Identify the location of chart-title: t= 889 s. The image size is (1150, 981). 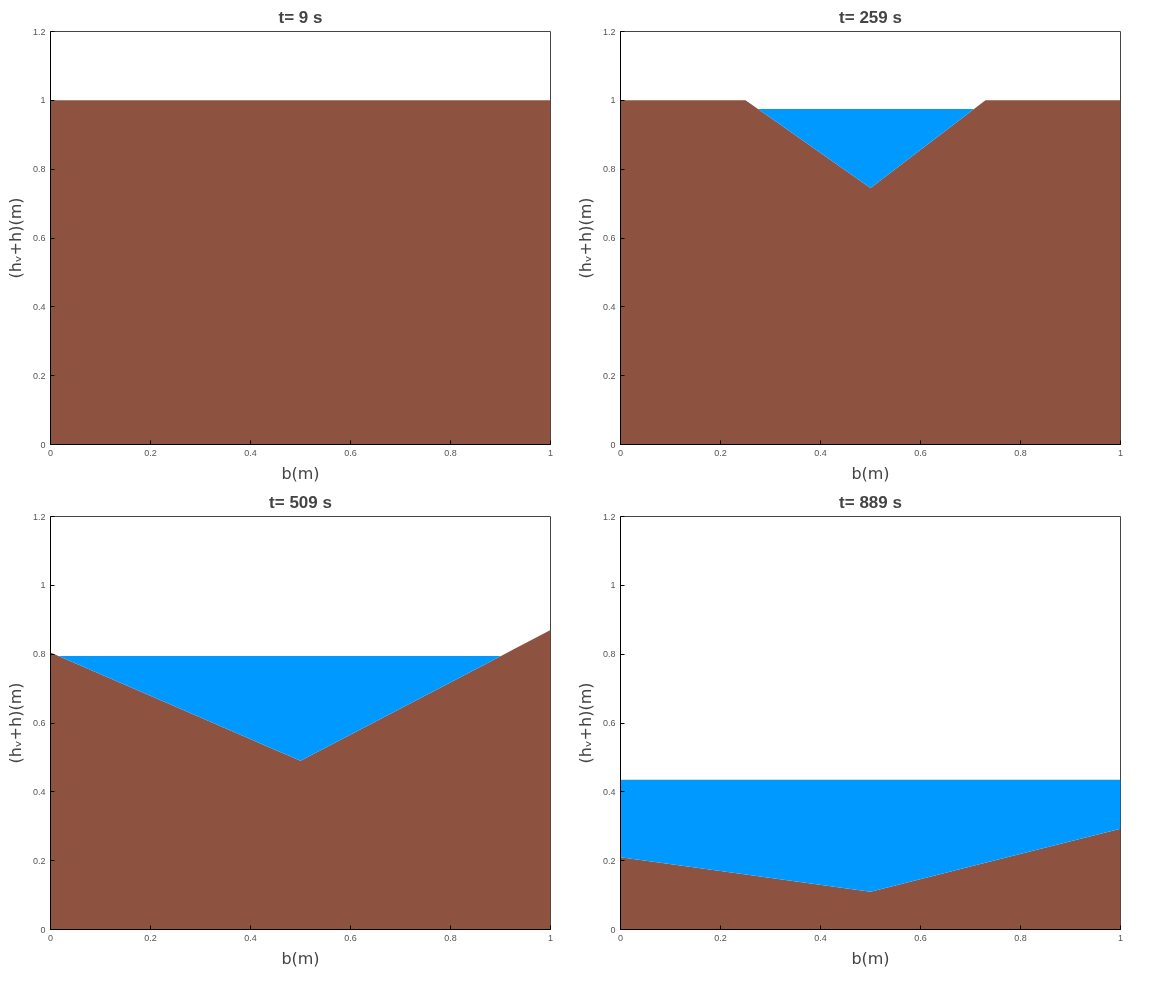
(870, 502).